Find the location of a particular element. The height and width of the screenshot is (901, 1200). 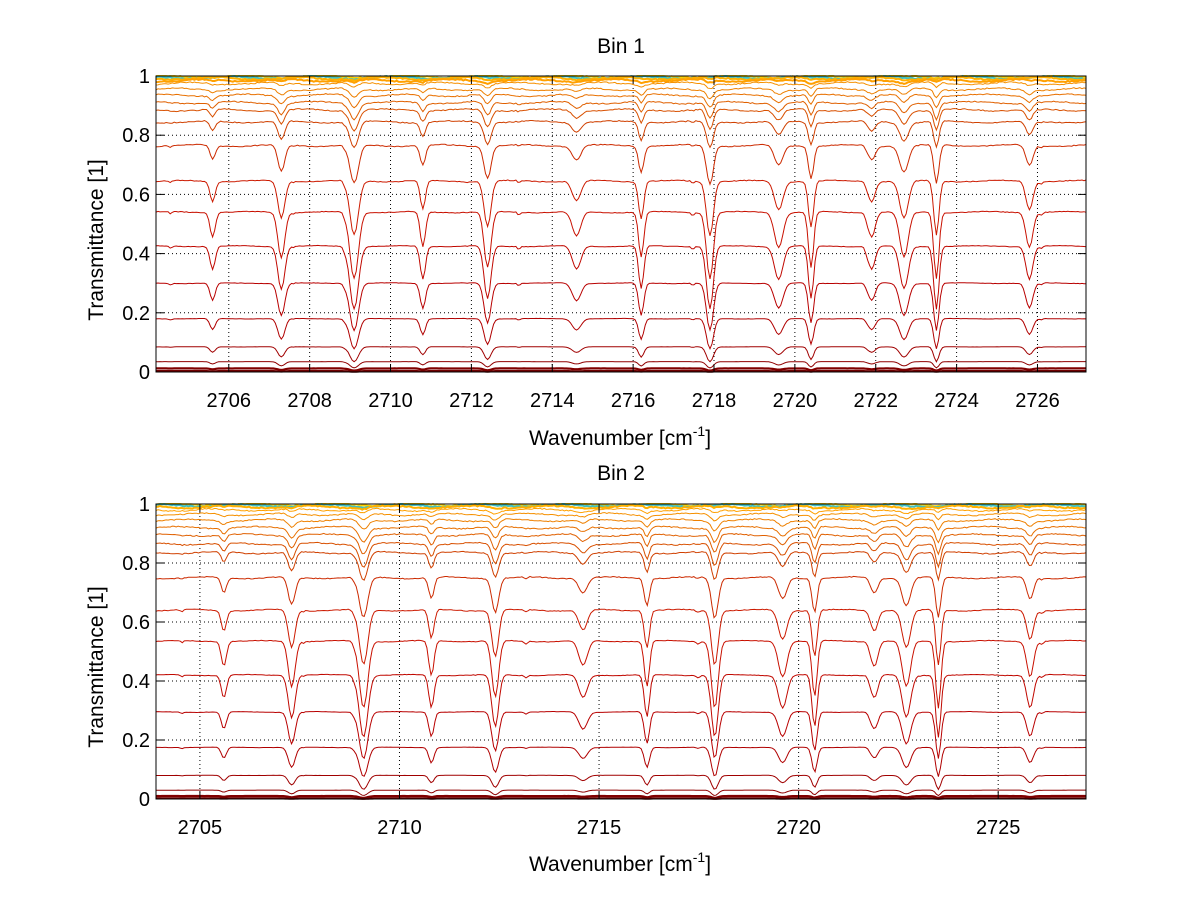

x-tick-label: 2725 is located at coordinates (998, 828).